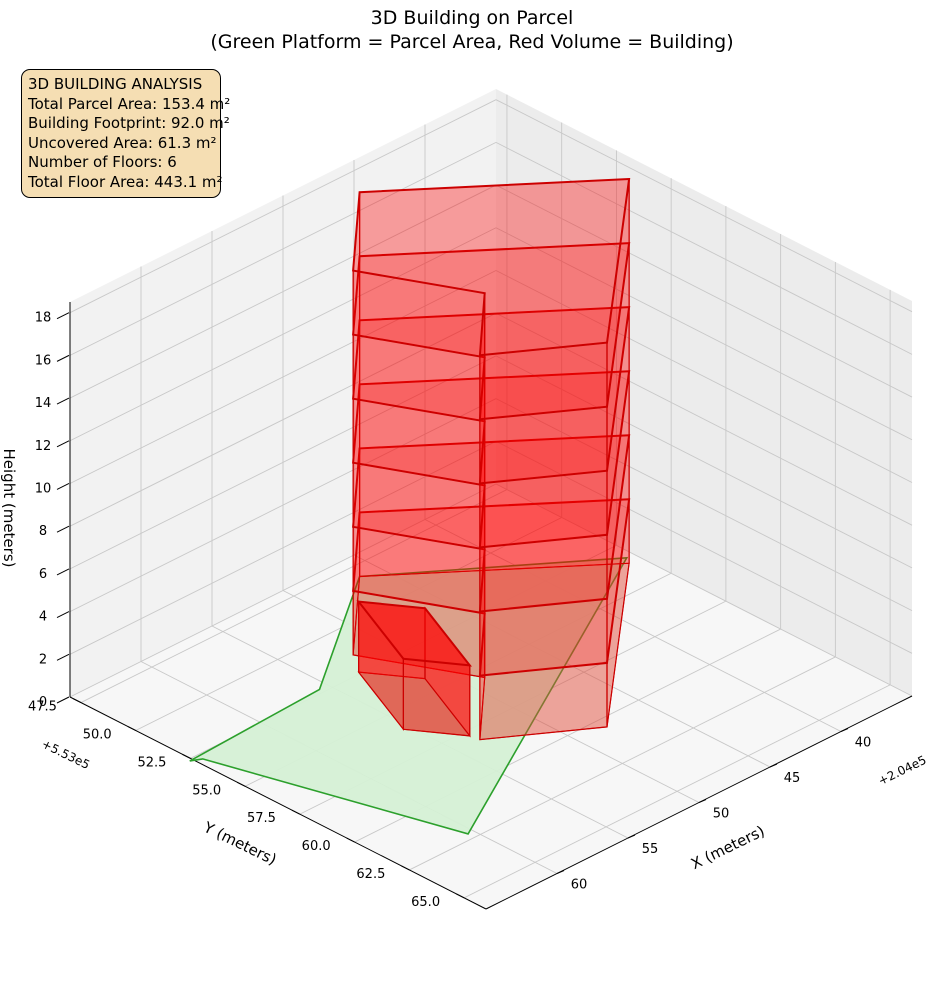 The image size is (944, 992). I want to click on y-tick-label: 52.5, so click(151, 762).